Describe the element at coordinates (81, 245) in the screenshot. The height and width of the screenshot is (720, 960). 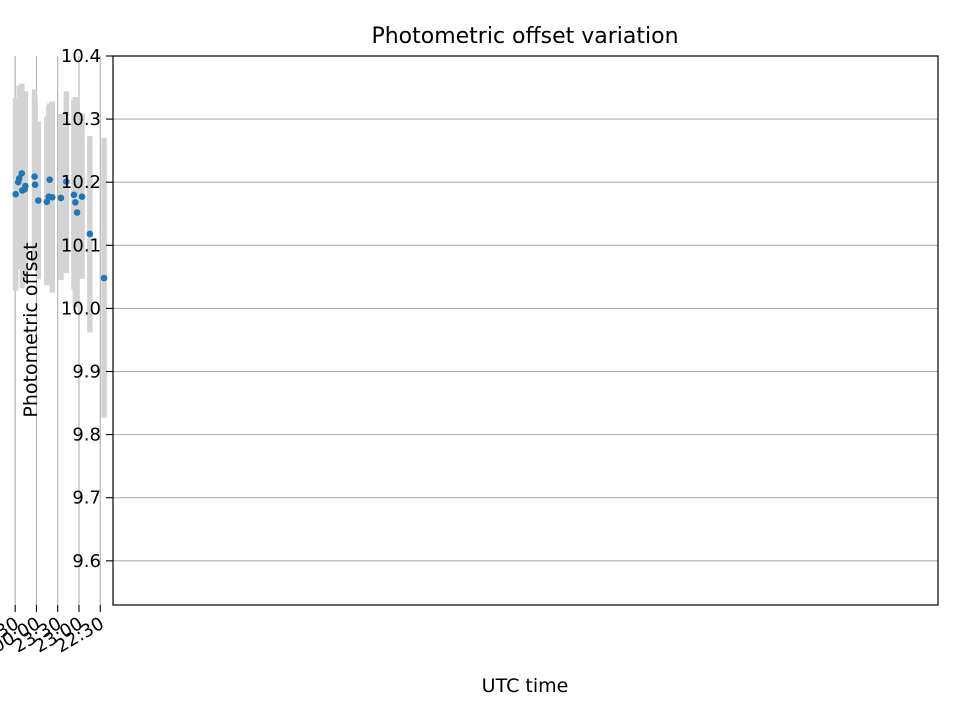
I see `y-tick-label: 10.1` at that location.